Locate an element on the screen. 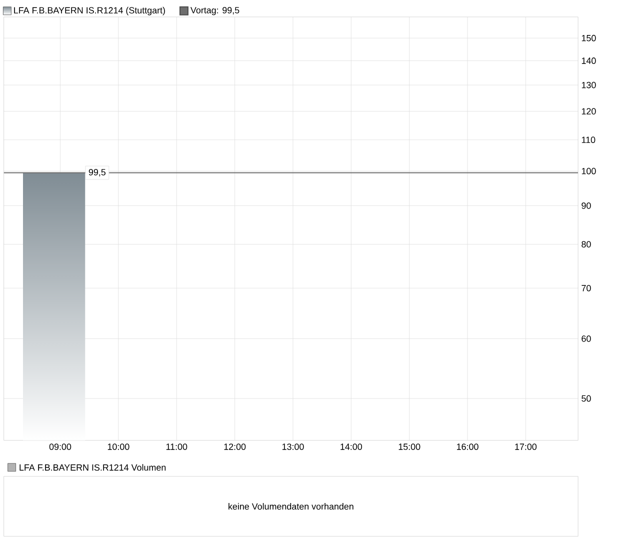 The image size is (620, 545). x-tick-label: 13:00 is located at coordinates (293, 446).